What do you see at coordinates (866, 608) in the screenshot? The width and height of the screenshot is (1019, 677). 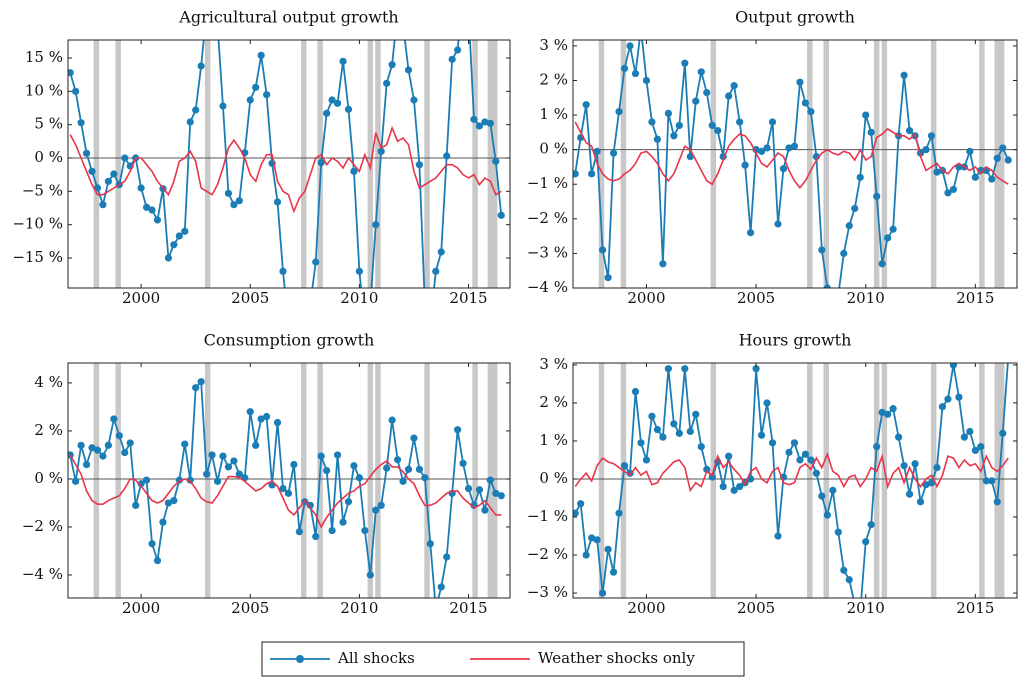 I see `x-tick-label: 2010` at bounding box center [866, 608].